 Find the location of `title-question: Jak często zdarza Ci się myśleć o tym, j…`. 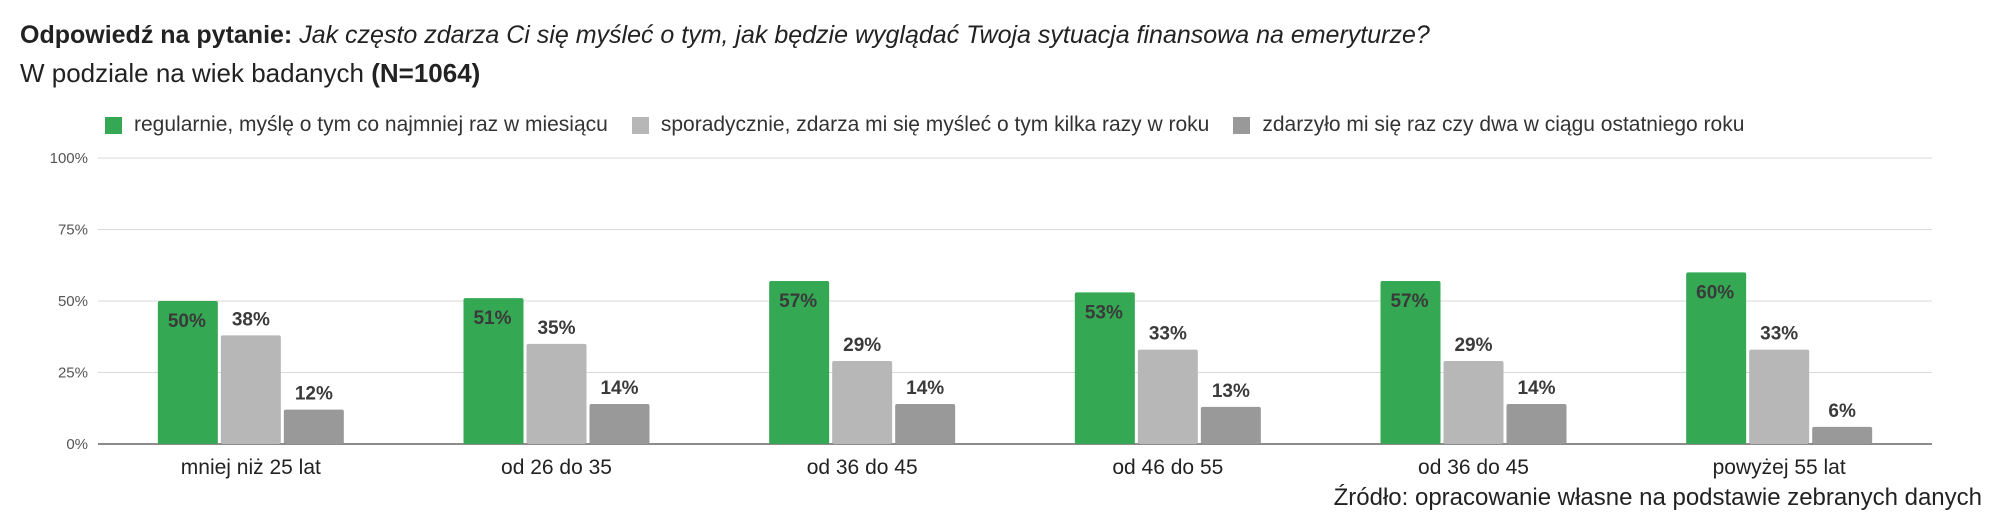

title-question: Jak często zdarza Ci się myśleć o tym, j… is located at coordinates (864, 35).